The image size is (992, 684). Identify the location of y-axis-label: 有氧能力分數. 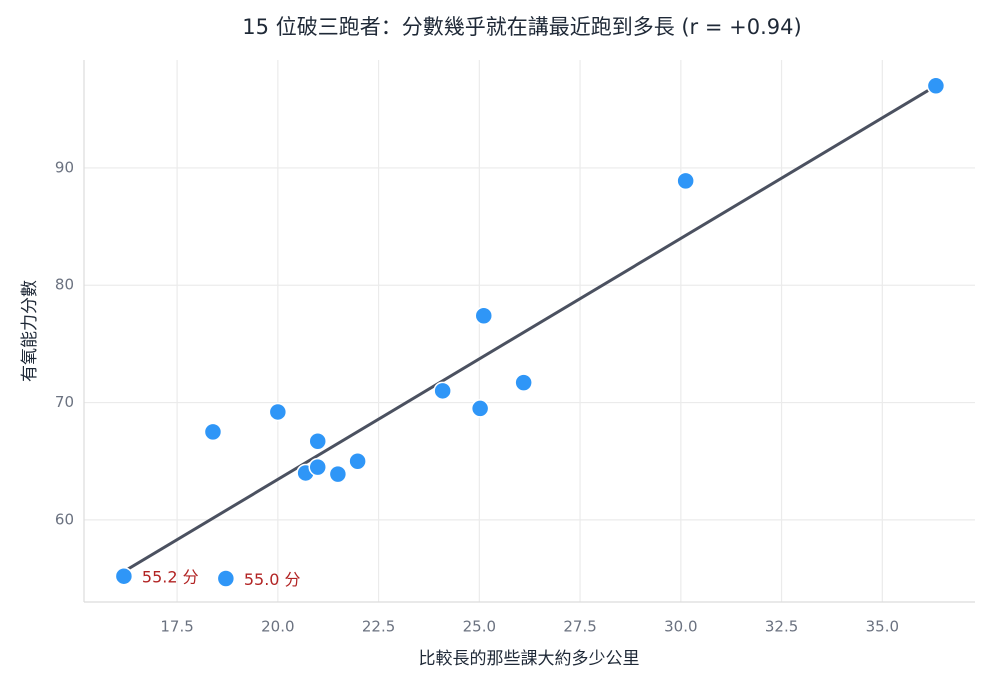
(30, 331).